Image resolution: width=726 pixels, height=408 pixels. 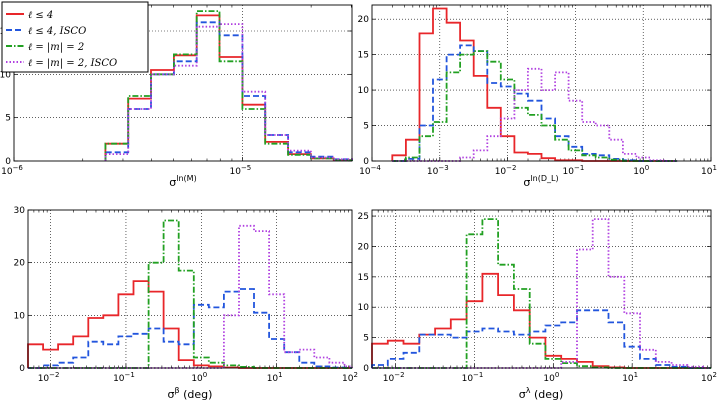 I want to click on x-tick-label: 10⁻⁴, so click(x=370, y=170).